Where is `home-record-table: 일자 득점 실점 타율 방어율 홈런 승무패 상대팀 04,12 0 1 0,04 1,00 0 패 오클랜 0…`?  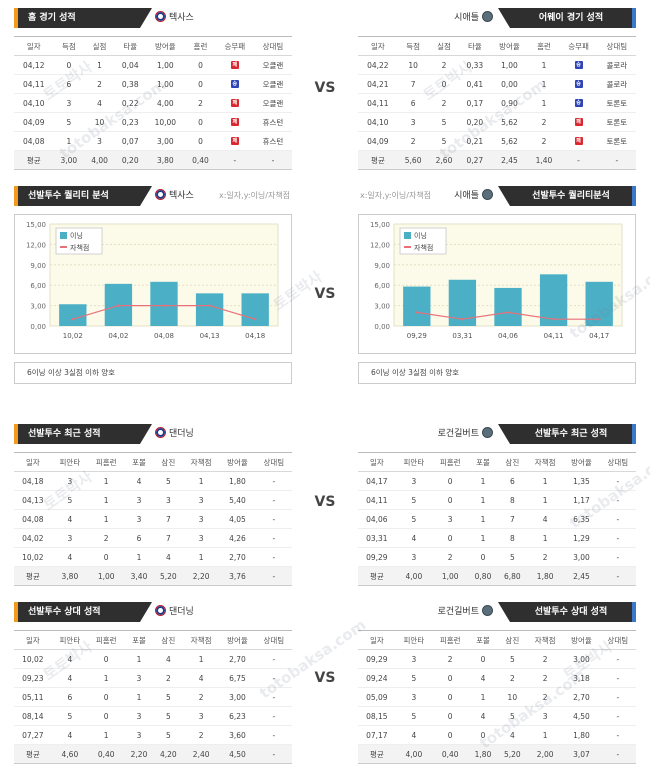 home-record-table: 일자 득점 실점 타율 방어율 홈런 승무패 상대팀 04,12 0 1 0,04 1,00 0 패 오클랜 0… is located at coordinates (153, 103).